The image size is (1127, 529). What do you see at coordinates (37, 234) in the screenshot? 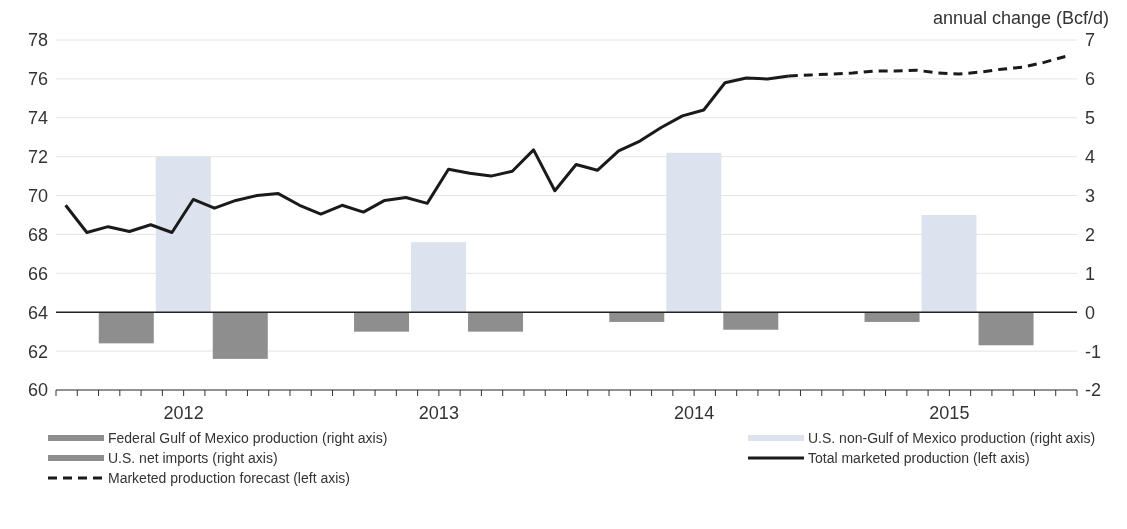
I see `y-tick-label: 68` at bounding box center [37, 234].